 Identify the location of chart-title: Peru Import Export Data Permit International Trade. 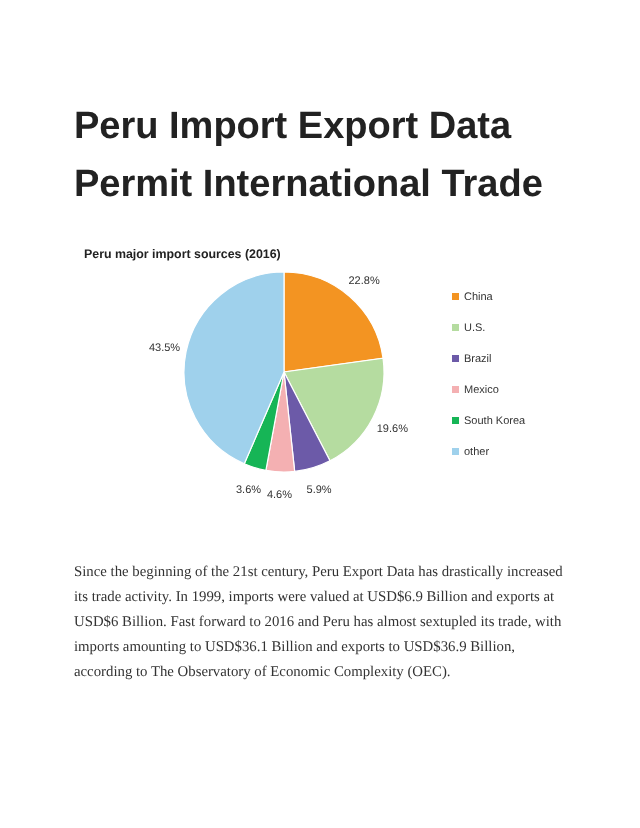
(308, 156).